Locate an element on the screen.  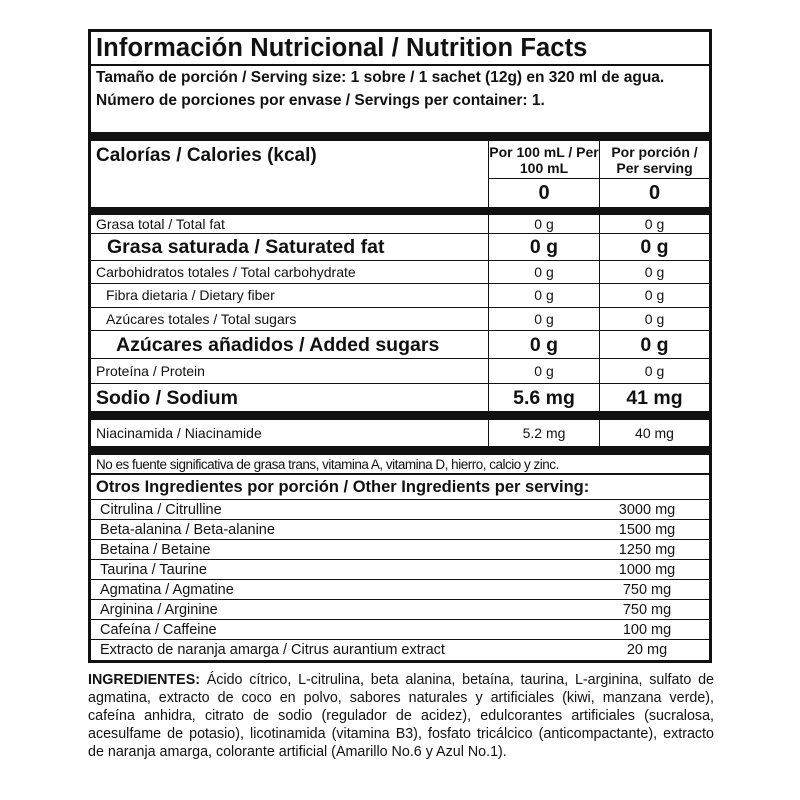
nutrient-name: Sodio / Sodium is located at coordinates (167, 398).